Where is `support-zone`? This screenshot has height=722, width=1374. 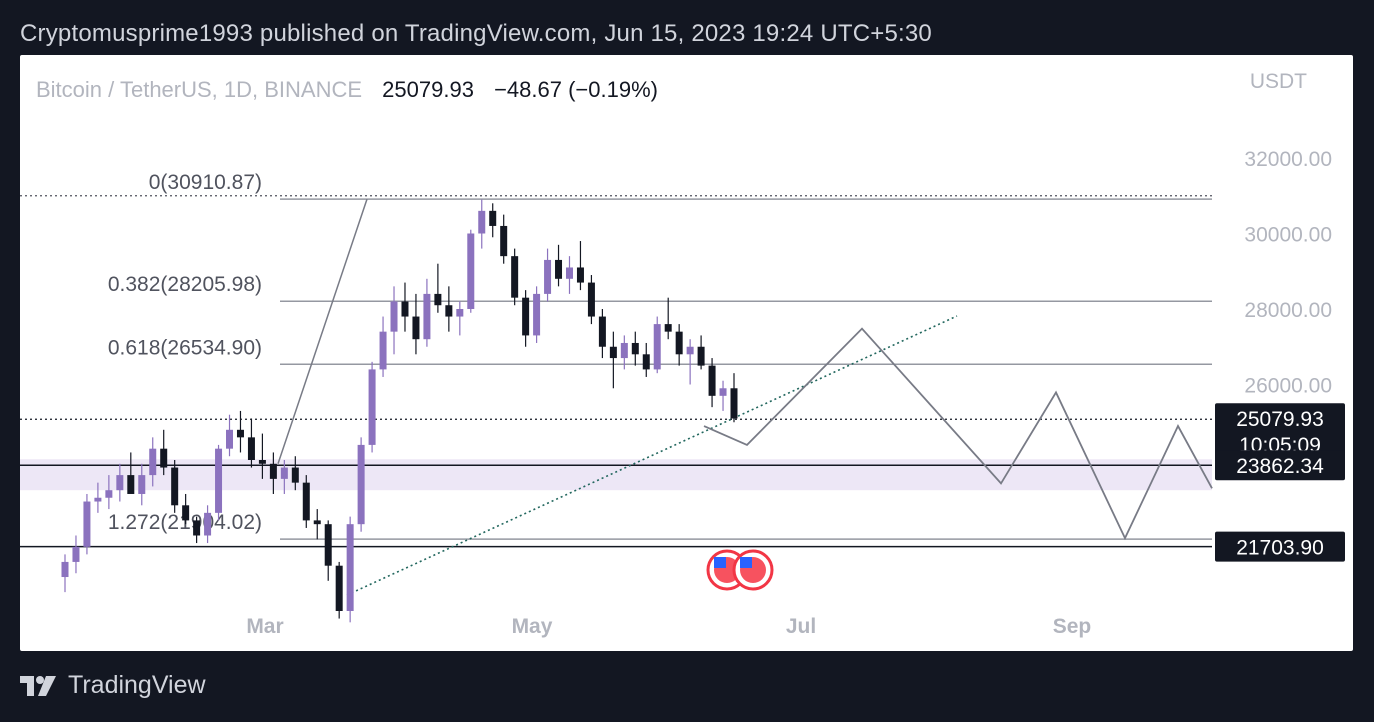
support-zone is located at coordinates (616, 475).